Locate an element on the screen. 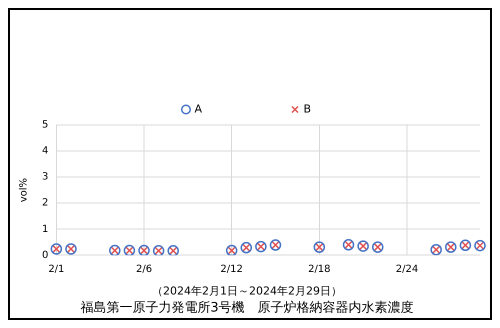  x-tick-label: 2/1 is located at coordinates (56, 269).